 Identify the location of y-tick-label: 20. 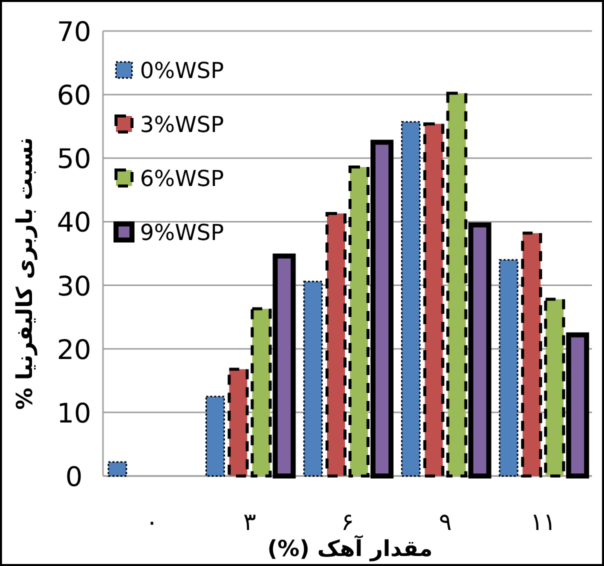
(74, 350).